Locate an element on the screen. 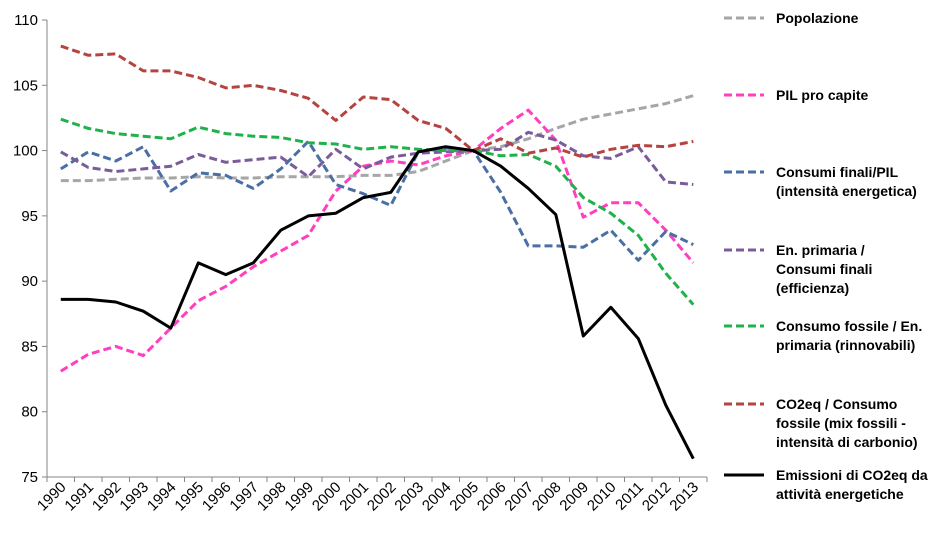  legend-label: Consumi finali is located at coordinates (824, 269).